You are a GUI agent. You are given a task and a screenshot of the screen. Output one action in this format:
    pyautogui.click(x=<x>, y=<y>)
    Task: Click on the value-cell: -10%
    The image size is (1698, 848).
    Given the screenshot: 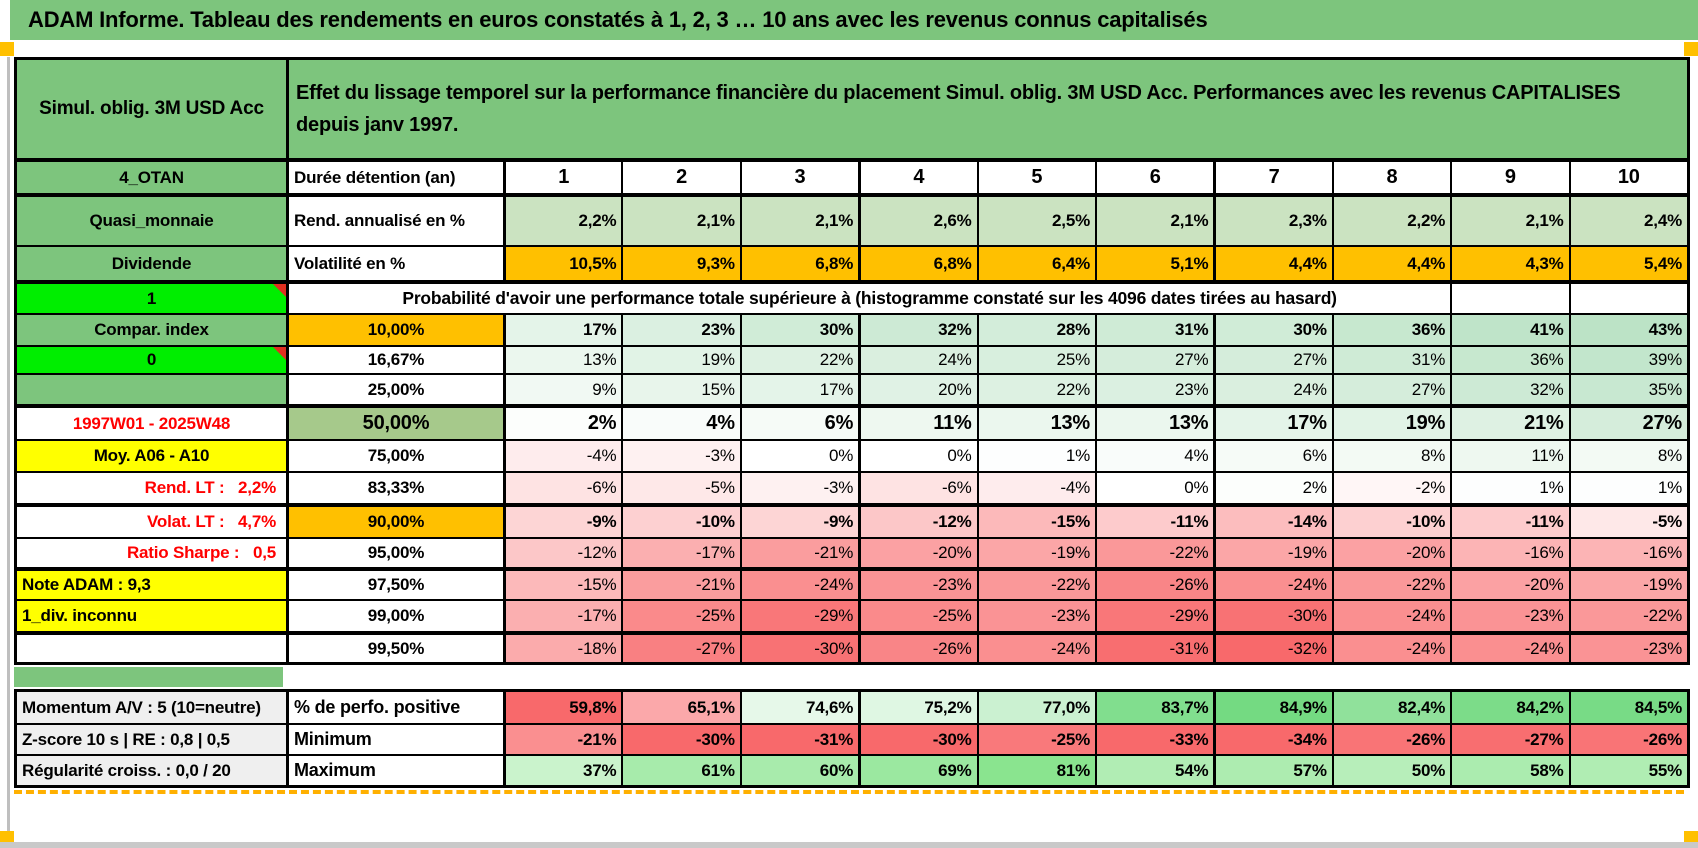 What is the action you would take?
    pyautogui.click(x=1391, y=522)
    